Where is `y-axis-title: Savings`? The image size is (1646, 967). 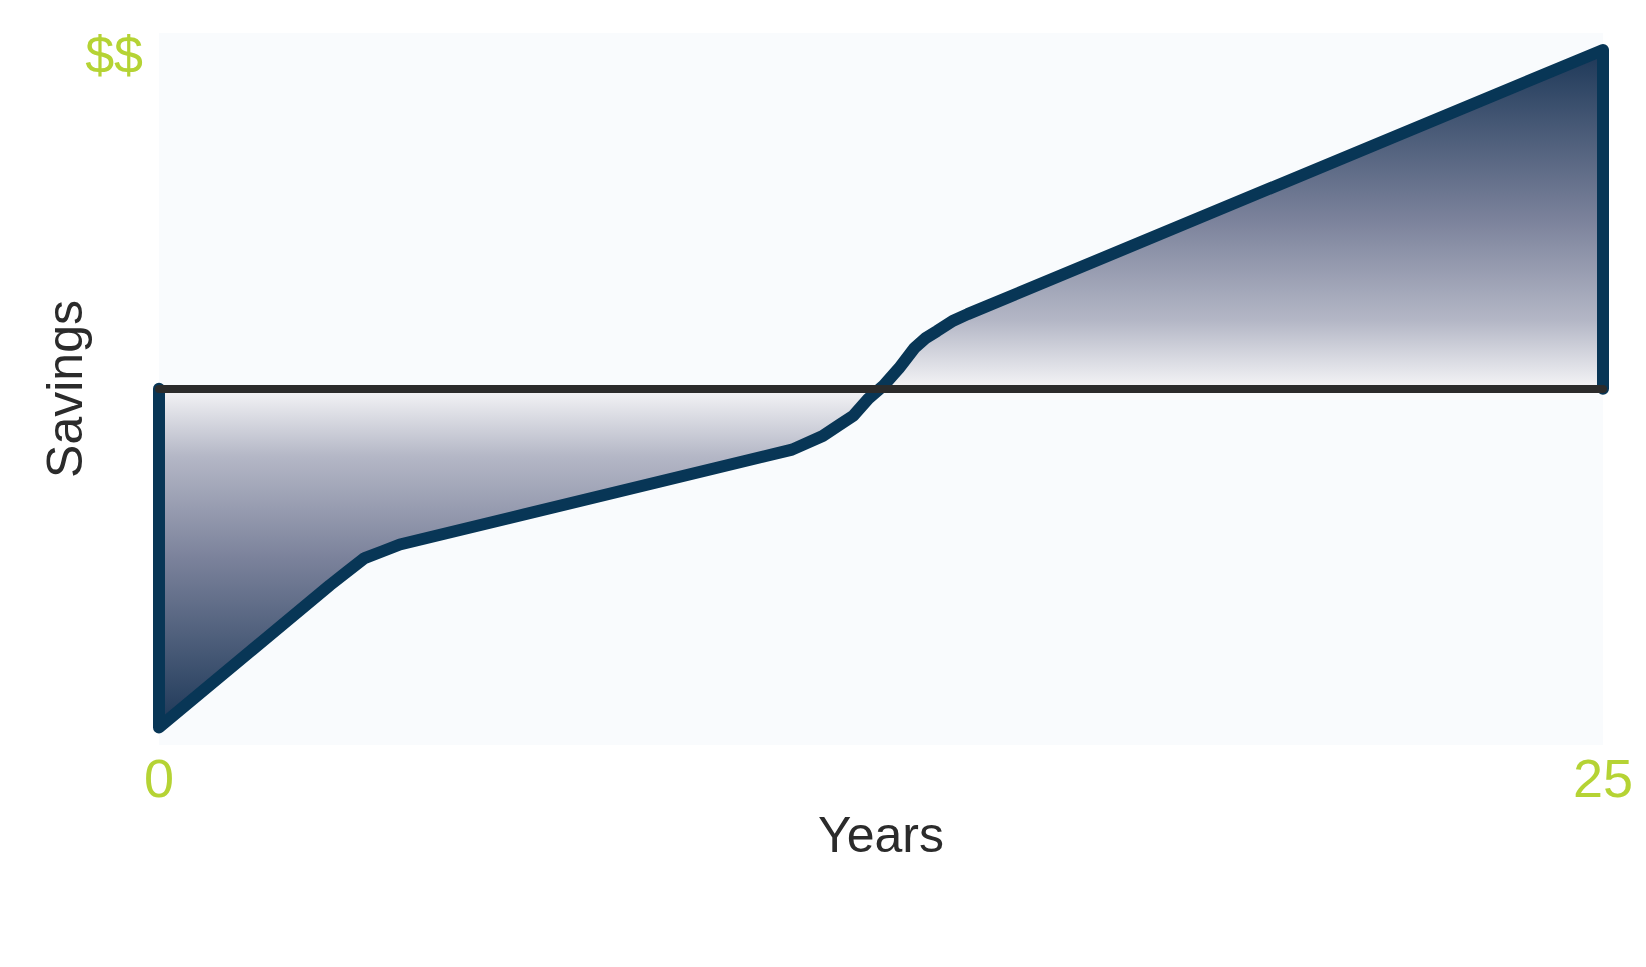 y-axis-title: Savings is located at coordinates (65, 389).